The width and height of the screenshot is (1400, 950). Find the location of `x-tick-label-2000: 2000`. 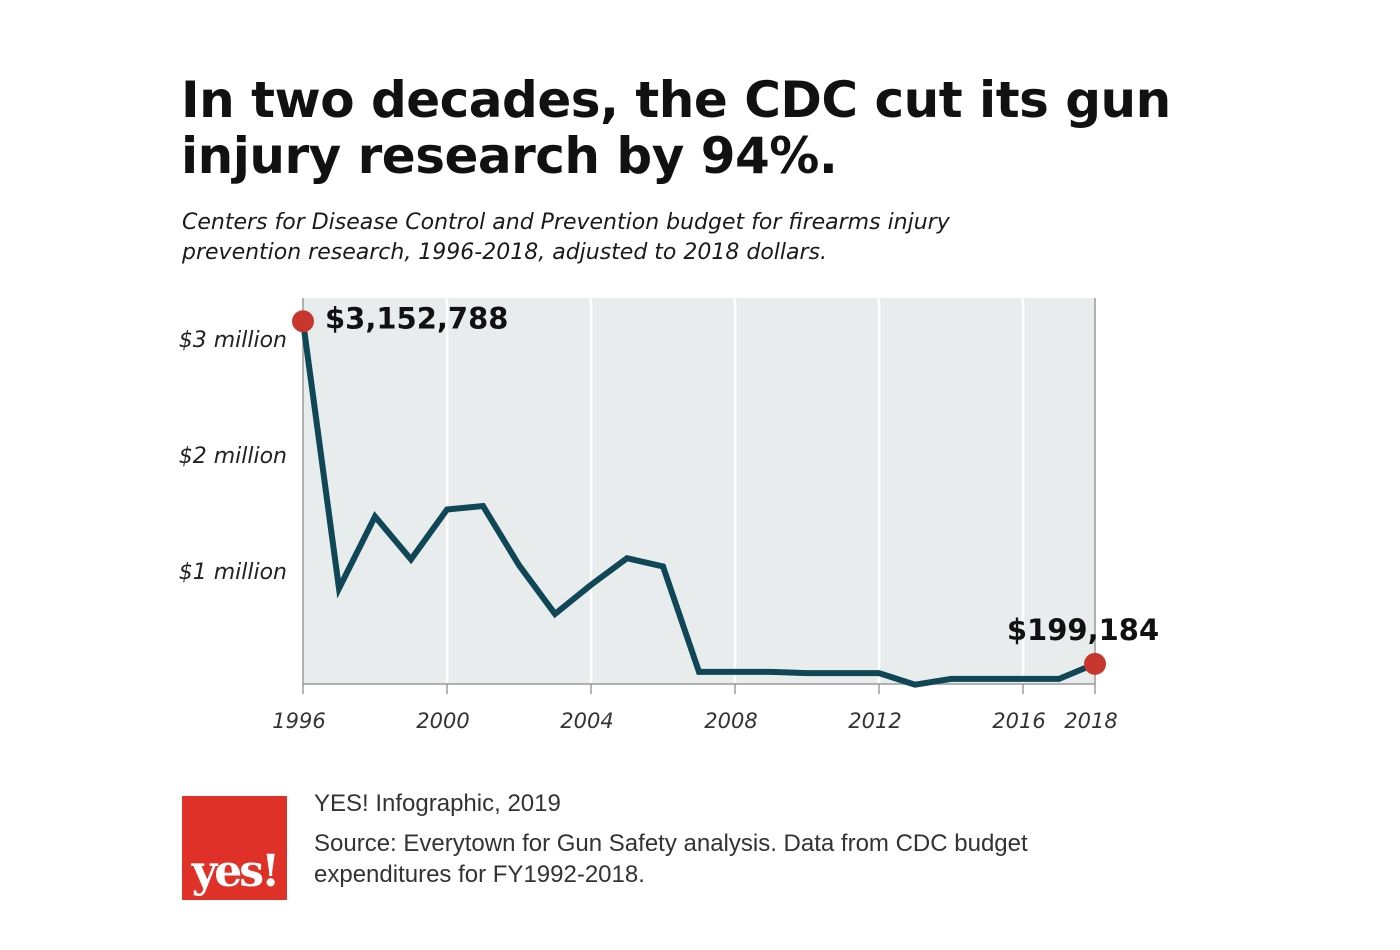

x-tick-label-2000: 2000 is located at coordinates (442, 721).